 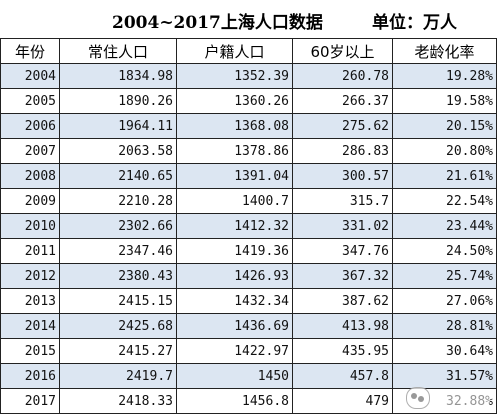 I want to click on cell-year: 2016, so click(x=30, y=376).